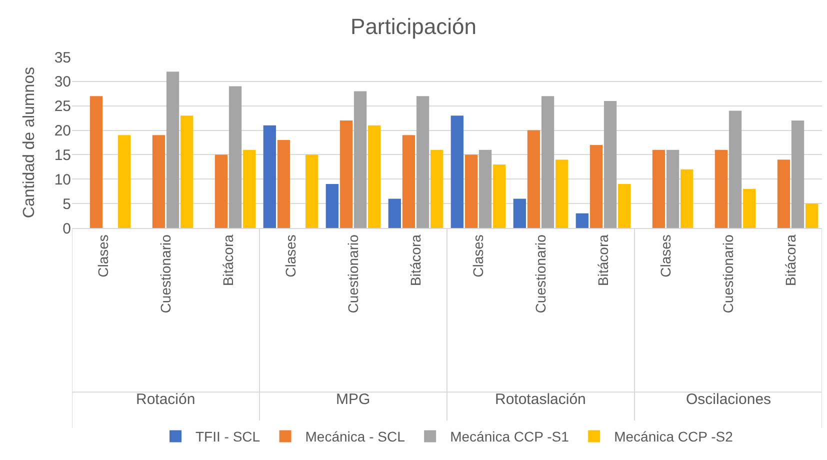  I want to click on legend-label: TFII - SCL, so click(228, 436).